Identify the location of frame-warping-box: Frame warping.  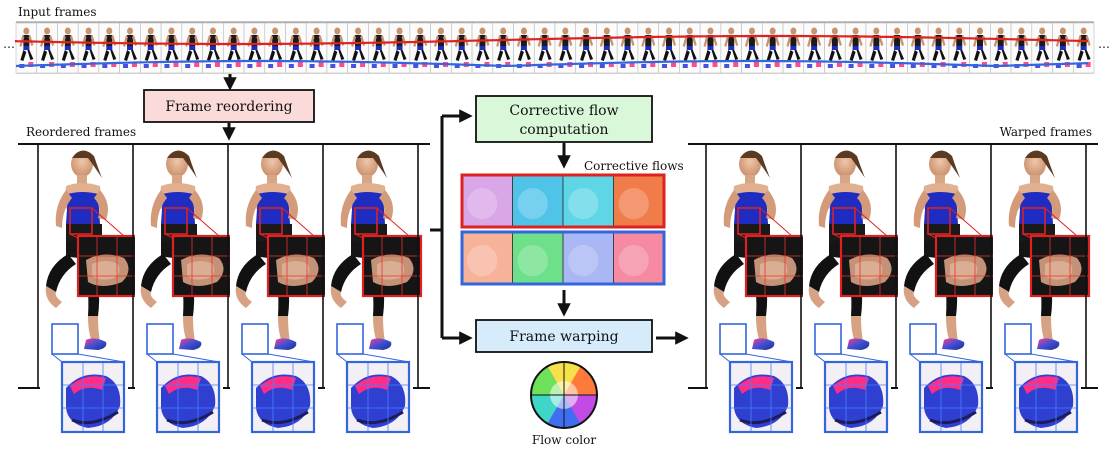
(564, 336).